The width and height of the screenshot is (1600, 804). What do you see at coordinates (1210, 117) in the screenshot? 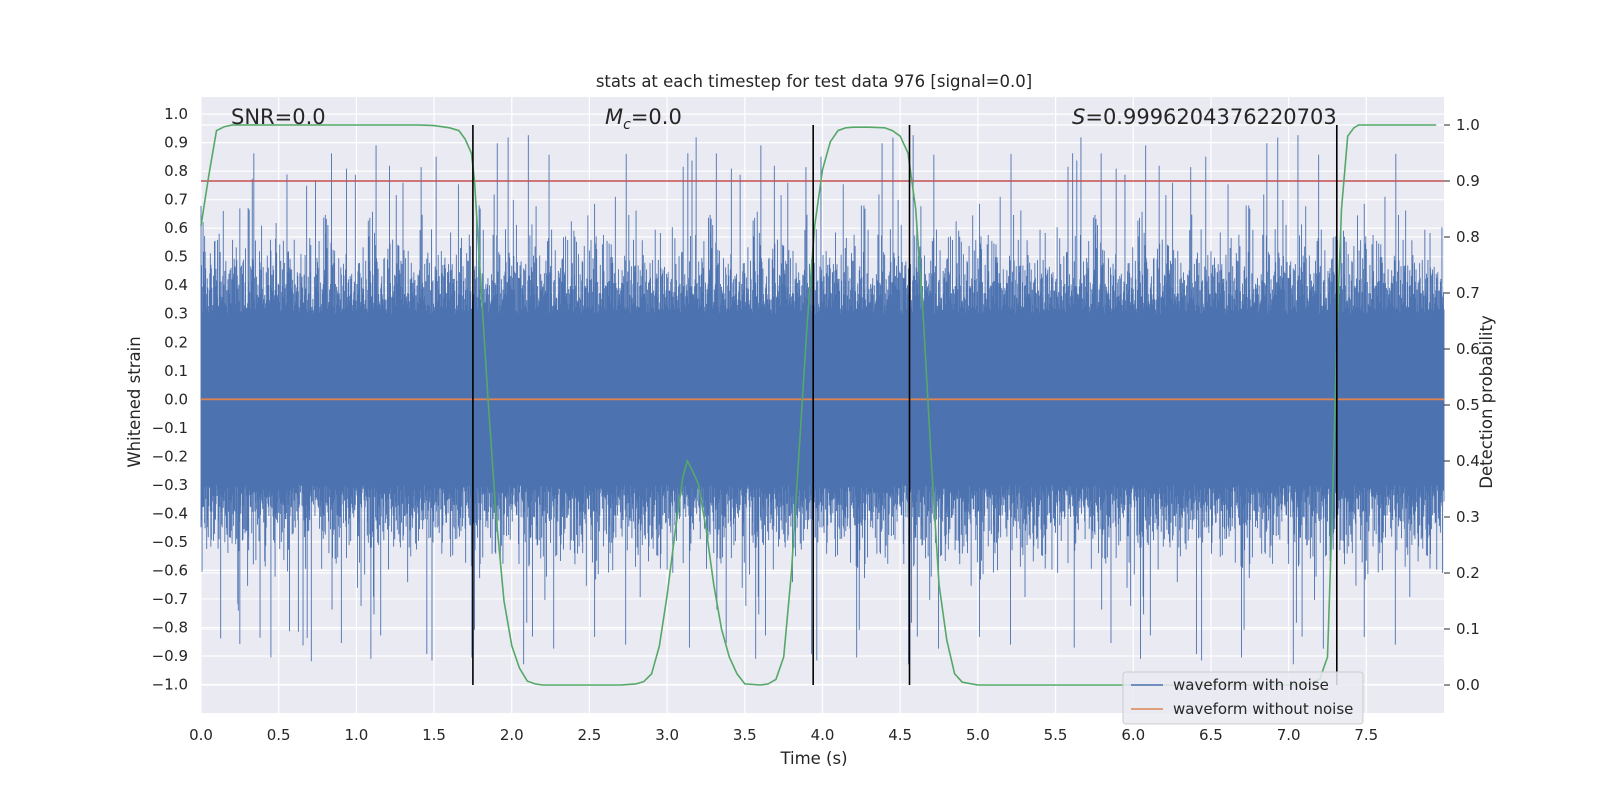
I see `s-value: =0.9996204376220703` at bounding box center [1210, 117].